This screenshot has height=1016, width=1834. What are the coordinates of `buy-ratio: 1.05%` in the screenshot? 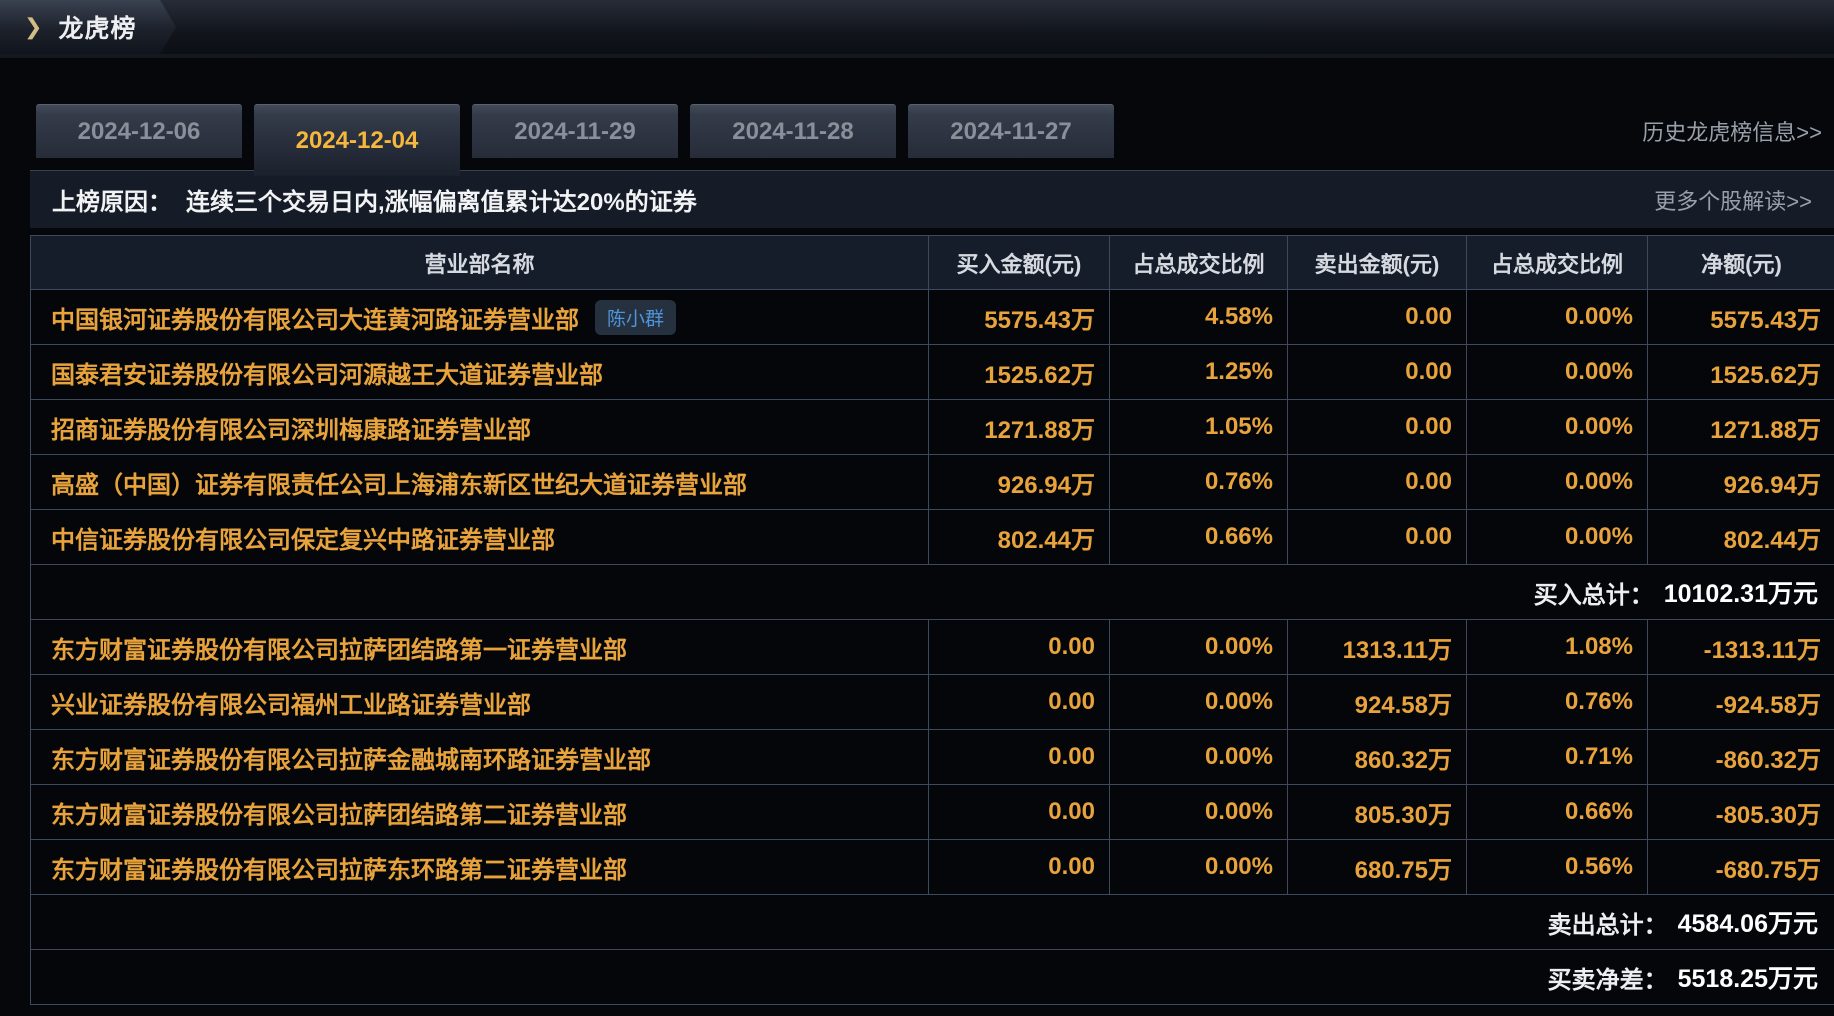 It's located at (1198, 427).